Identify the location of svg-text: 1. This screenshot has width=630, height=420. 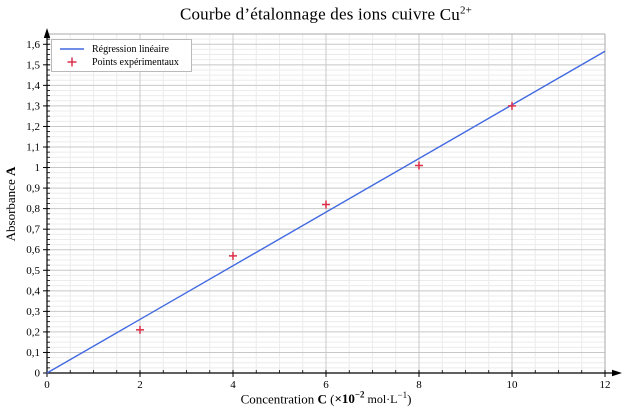
(38, 168).